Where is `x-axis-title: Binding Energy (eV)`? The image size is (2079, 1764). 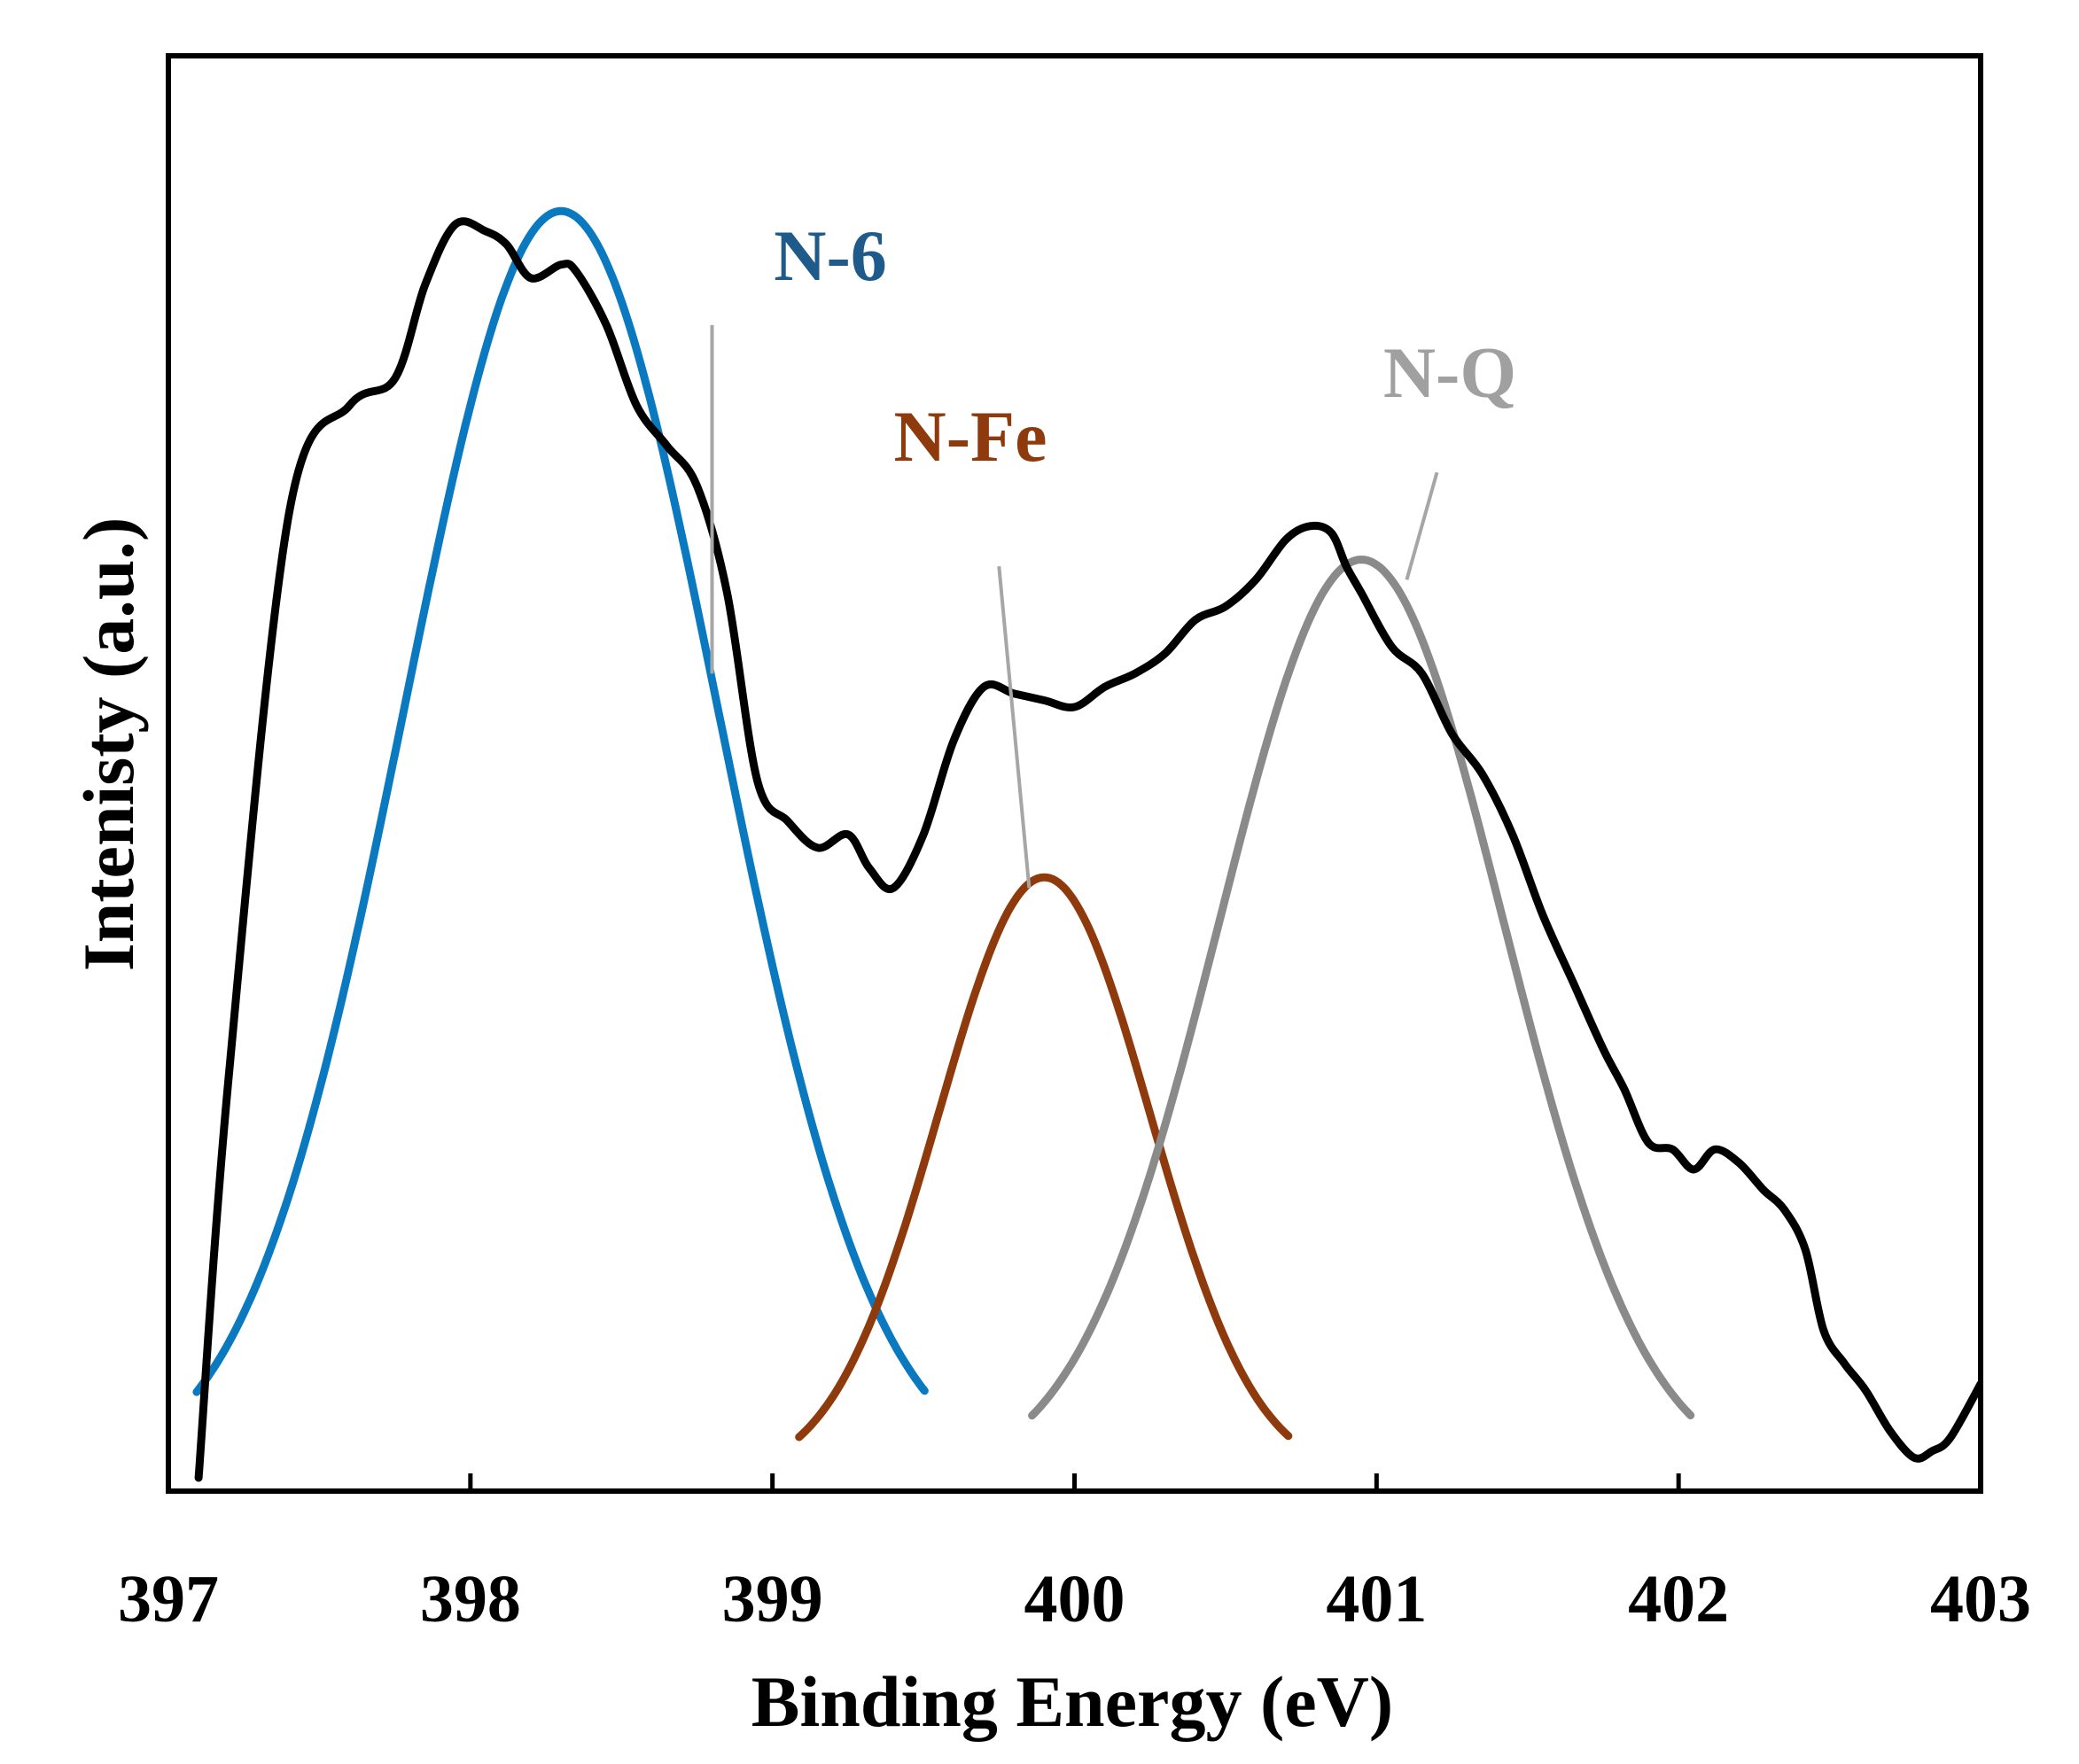 x-axis-title: Binding Energy (eV) is located at coordinates (1072, 1701).